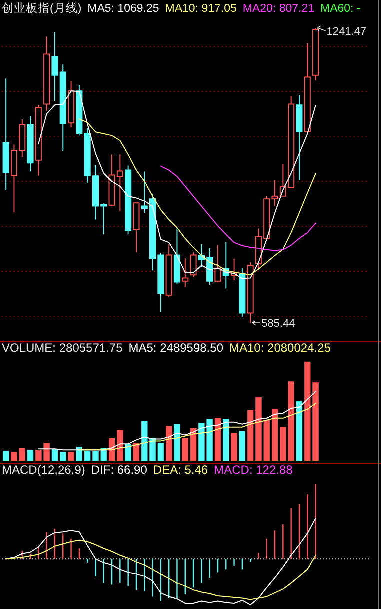 The height and width of the screenshot is (609, 381). What do you see at coordinates (254, 470) in the screenshot?
I see `series-label: MACD: 122.88` at bounding box center [254, 470].